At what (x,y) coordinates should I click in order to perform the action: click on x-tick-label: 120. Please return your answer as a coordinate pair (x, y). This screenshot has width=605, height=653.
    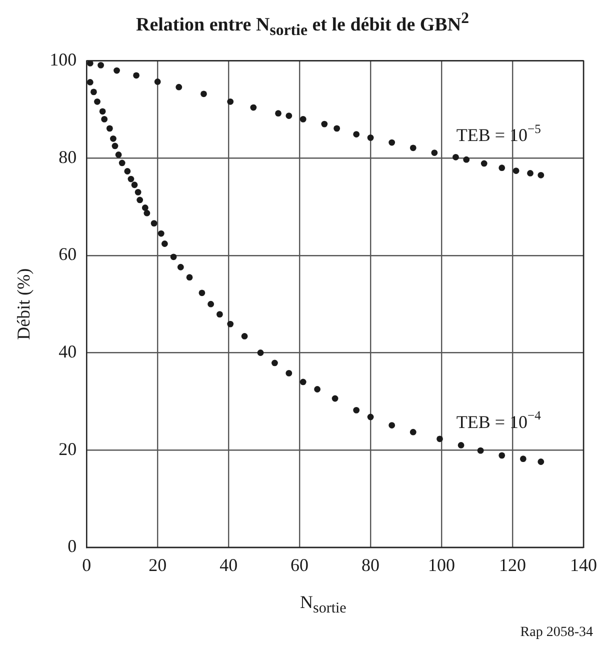
    Looking at the image, I should click on (512, 564).